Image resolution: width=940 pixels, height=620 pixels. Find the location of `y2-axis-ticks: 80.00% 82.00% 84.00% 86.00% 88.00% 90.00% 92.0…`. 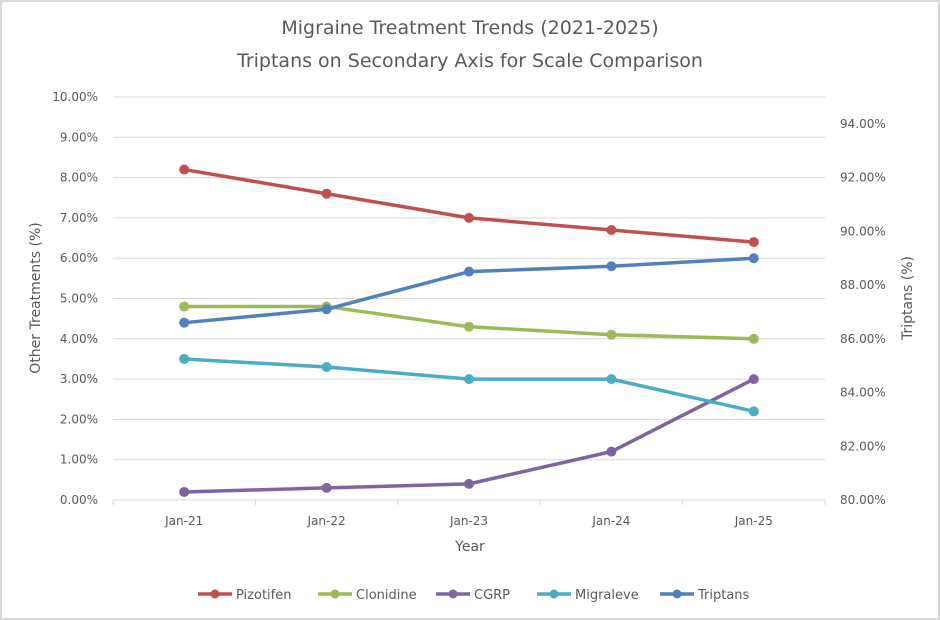

y2-axis-ticks: 80.00% 82.00% 84.00% 86.00% 88.00% 90.00% 92.0… is located at coordinates (863, 312).